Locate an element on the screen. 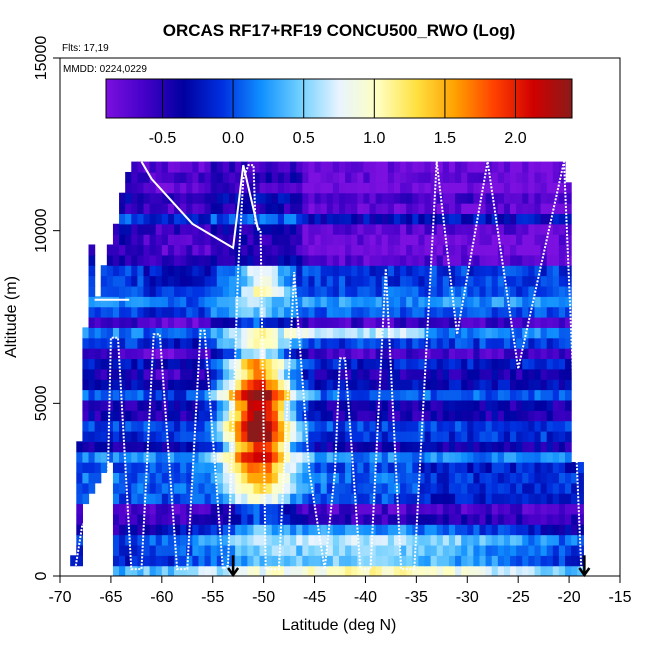  colorbar-tick-label: 1.0 is located at coordinates (374, 138).